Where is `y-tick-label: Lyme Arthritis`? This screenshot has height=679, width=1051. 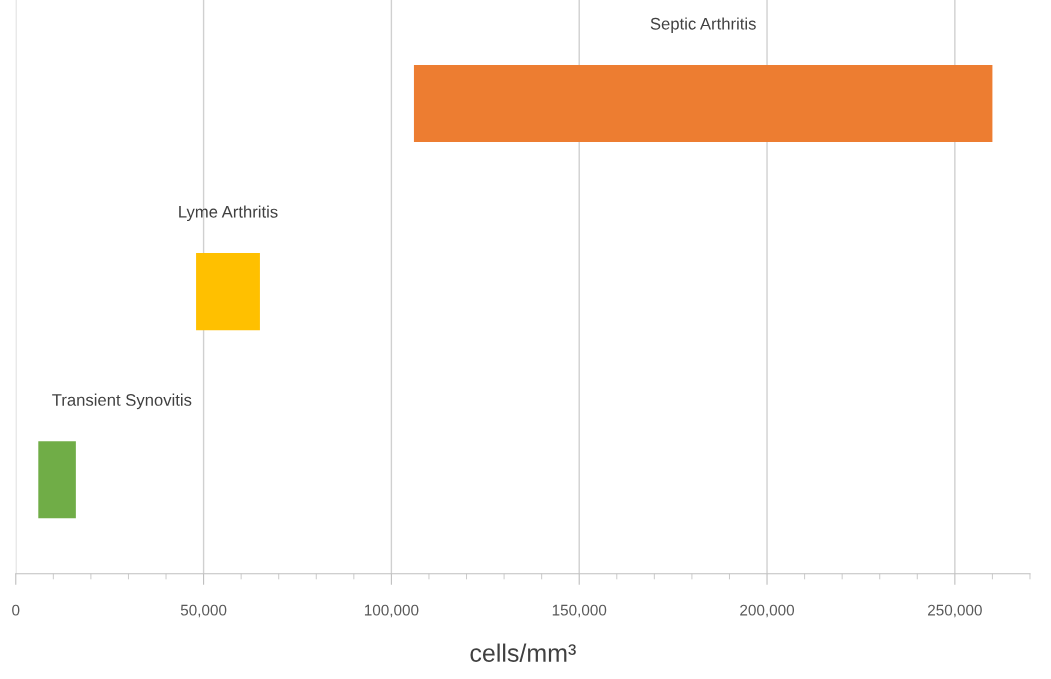
y-tick-label: Lyme Arthritis is located at coordinates (228, 213).